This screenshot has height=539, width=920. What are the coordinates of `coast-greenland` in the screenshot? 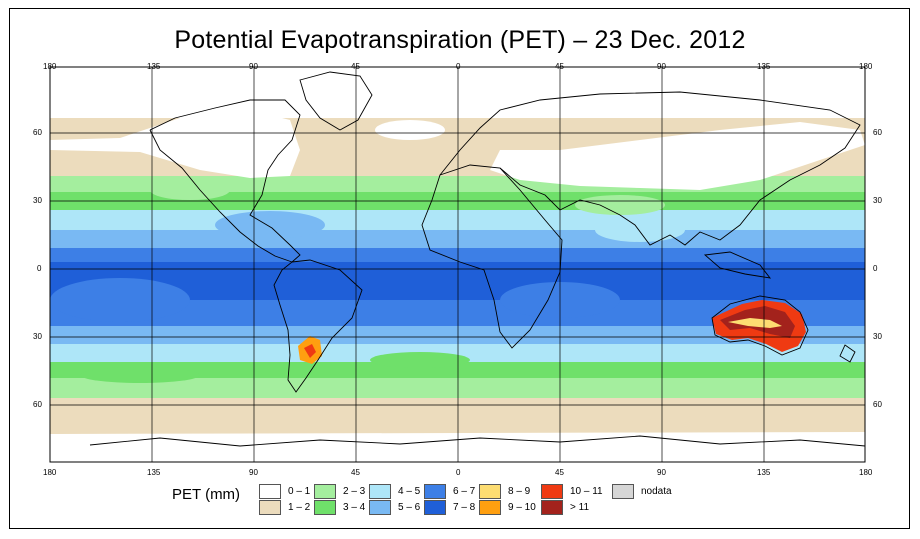 It's located at (336, 101).